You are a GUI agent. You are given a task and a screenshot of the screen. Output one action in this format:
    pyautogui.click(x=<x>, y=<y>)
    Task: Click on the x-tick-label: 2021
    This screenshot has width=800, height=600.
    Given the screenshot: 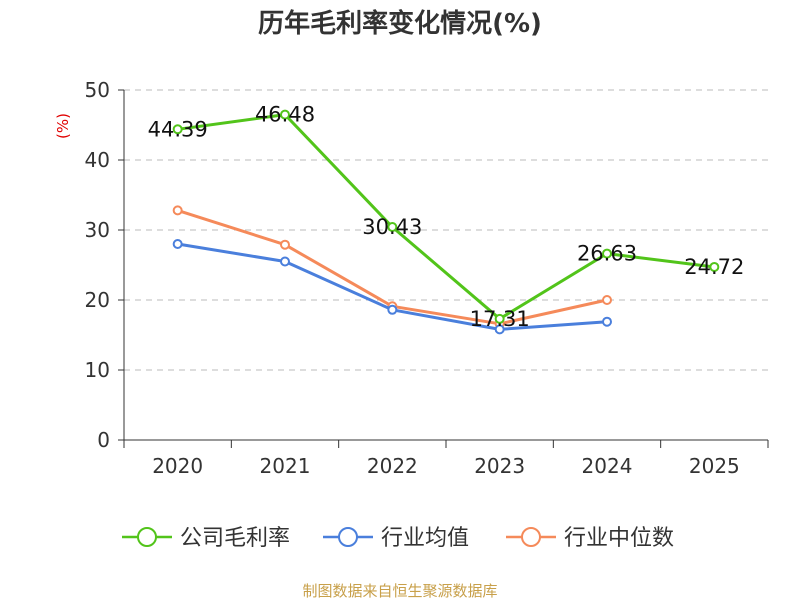 What is the action you would take?
    pyautogui.click(x=285, y=466)
    